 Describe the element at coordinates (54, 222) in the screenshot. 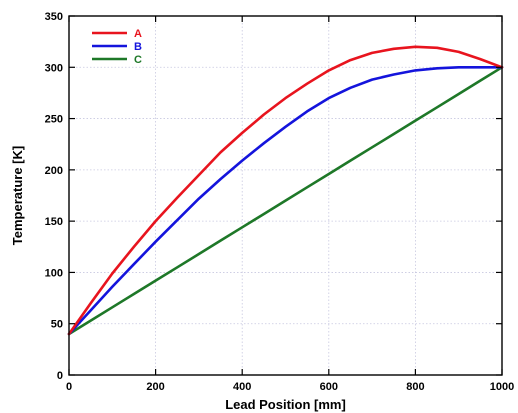

I see `y-tick-label: 150` at that location.